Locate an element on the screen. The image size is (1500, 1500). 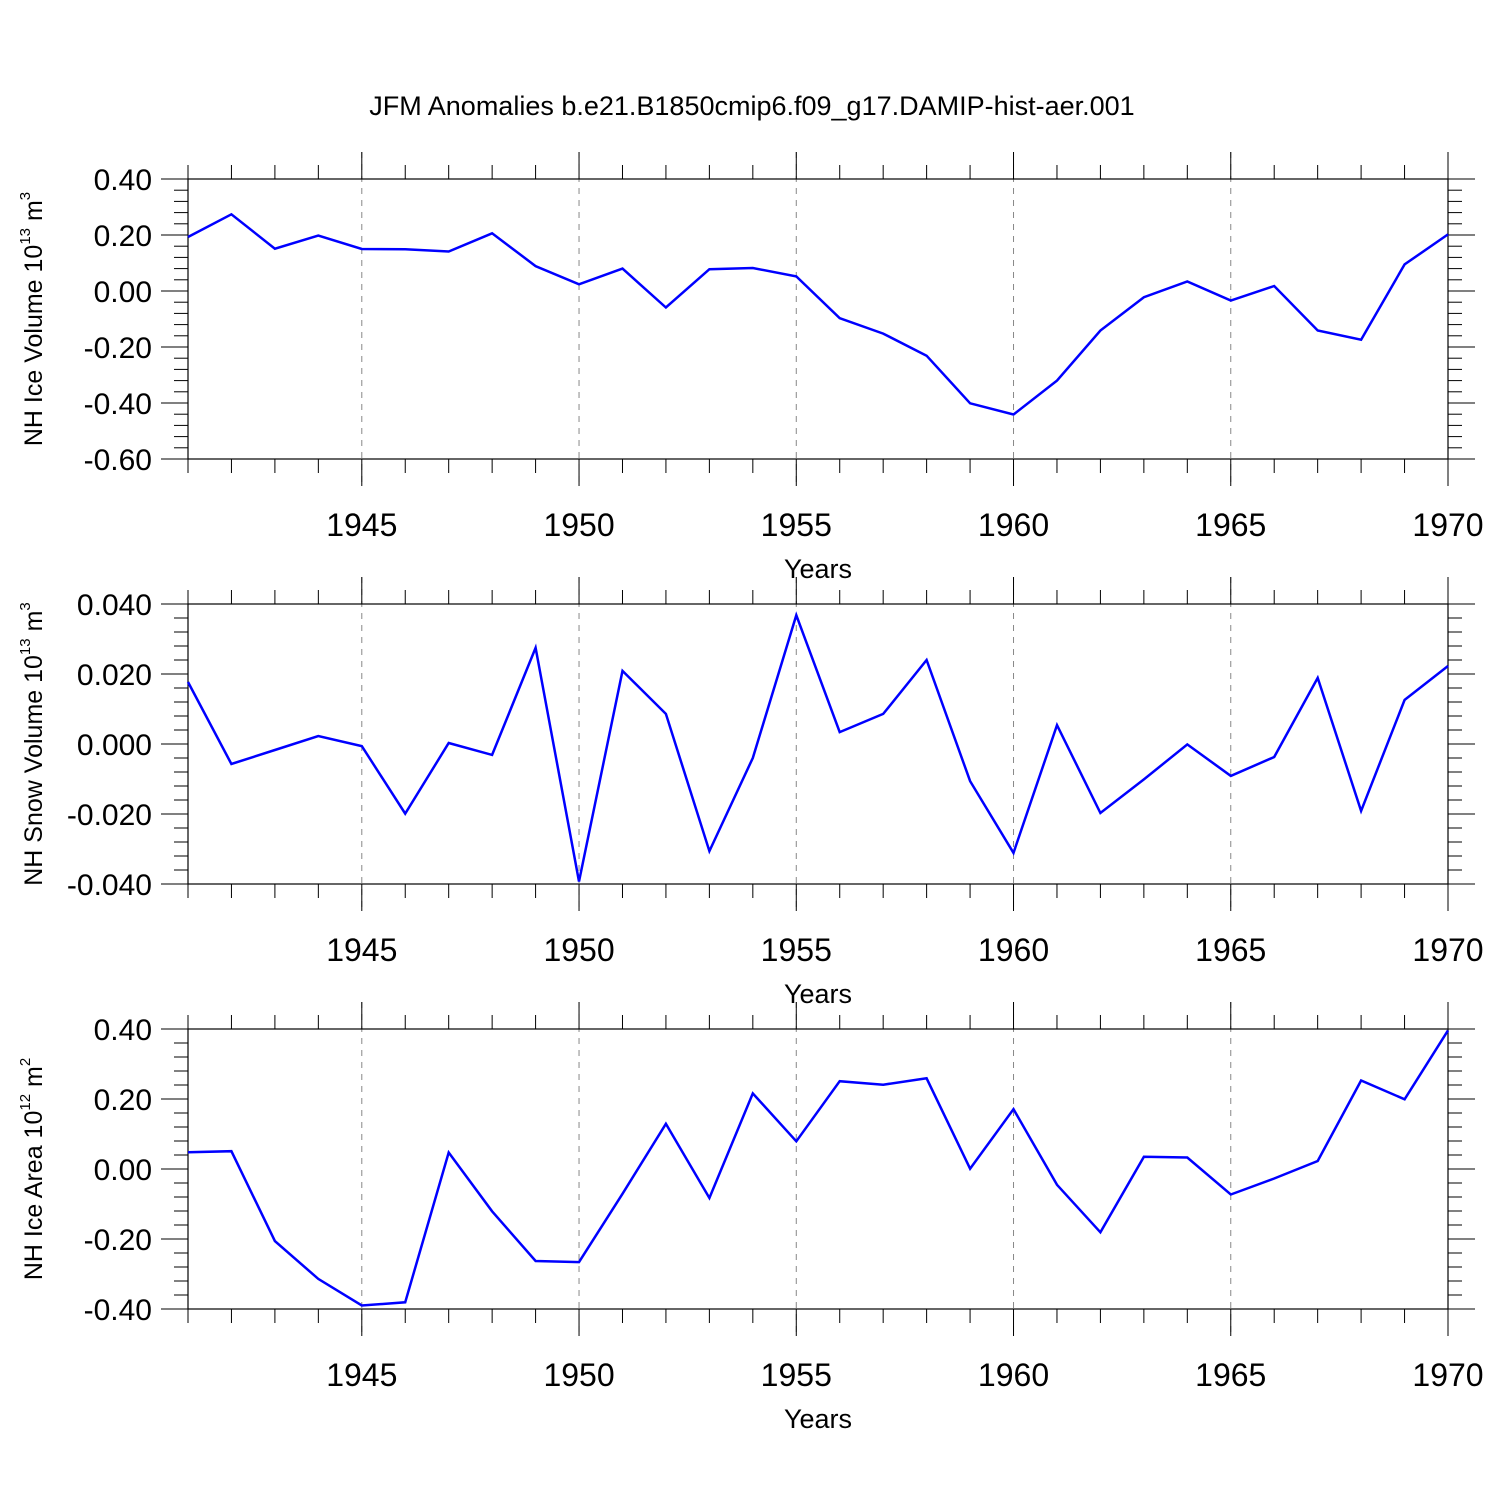
y-axis-label: NH Ice Volume 1013 m3 is located at coordinates (32, 319).